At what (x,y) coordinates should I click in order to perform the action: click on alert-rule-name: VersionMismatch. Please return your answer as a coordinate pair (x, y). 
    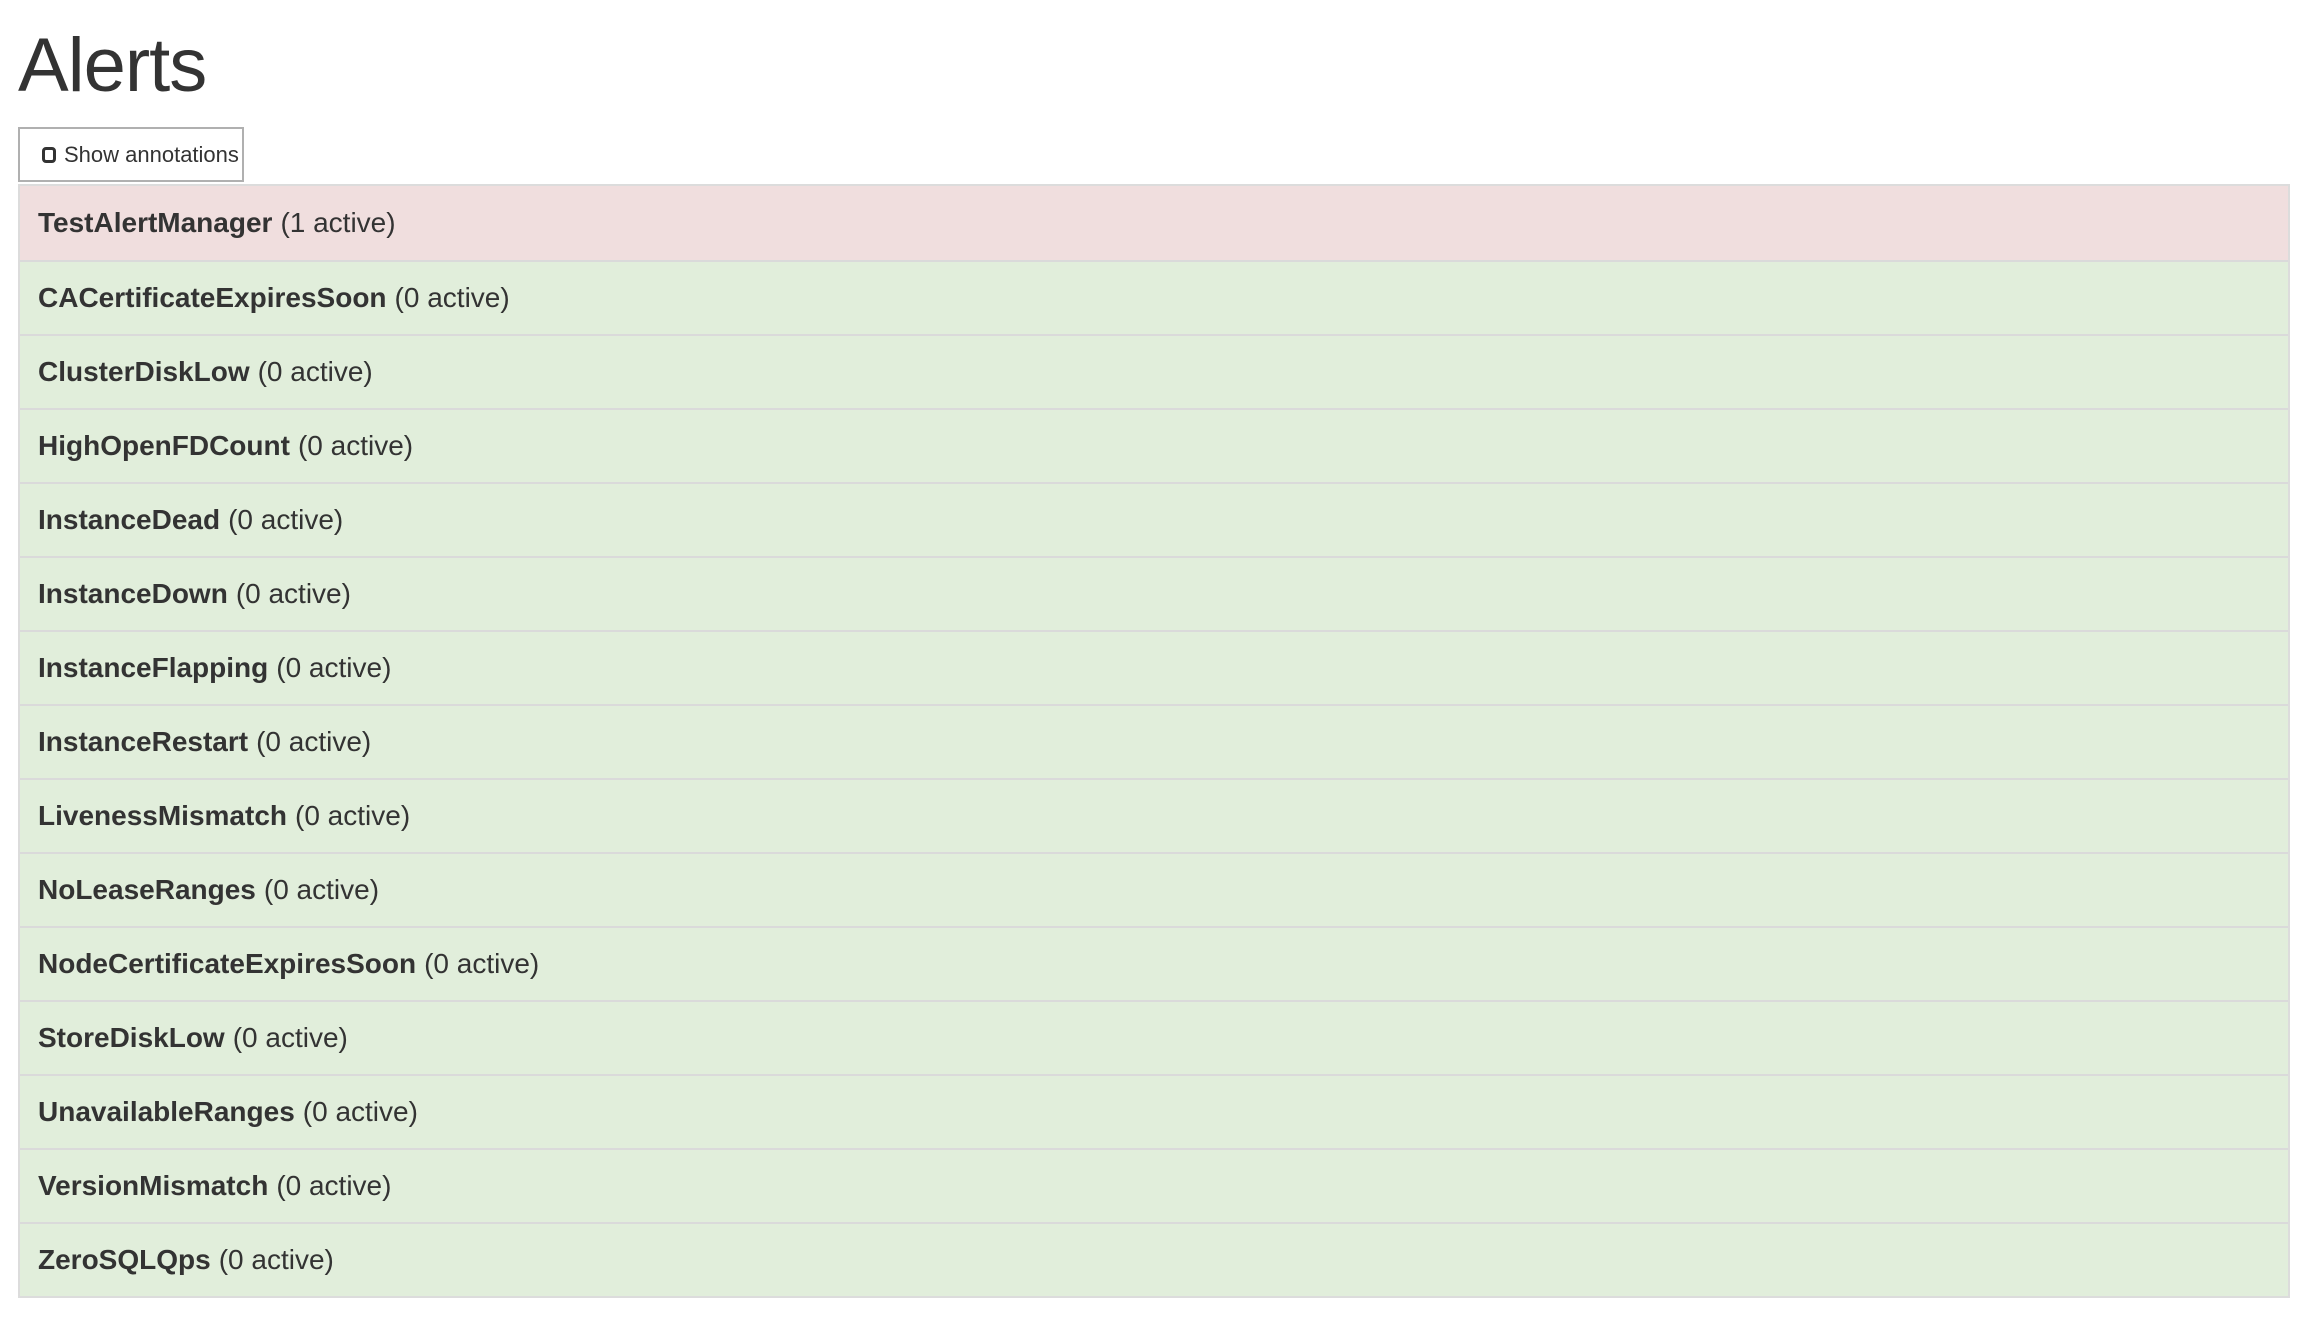
    Looking at the image, I should click on (153, 1185).